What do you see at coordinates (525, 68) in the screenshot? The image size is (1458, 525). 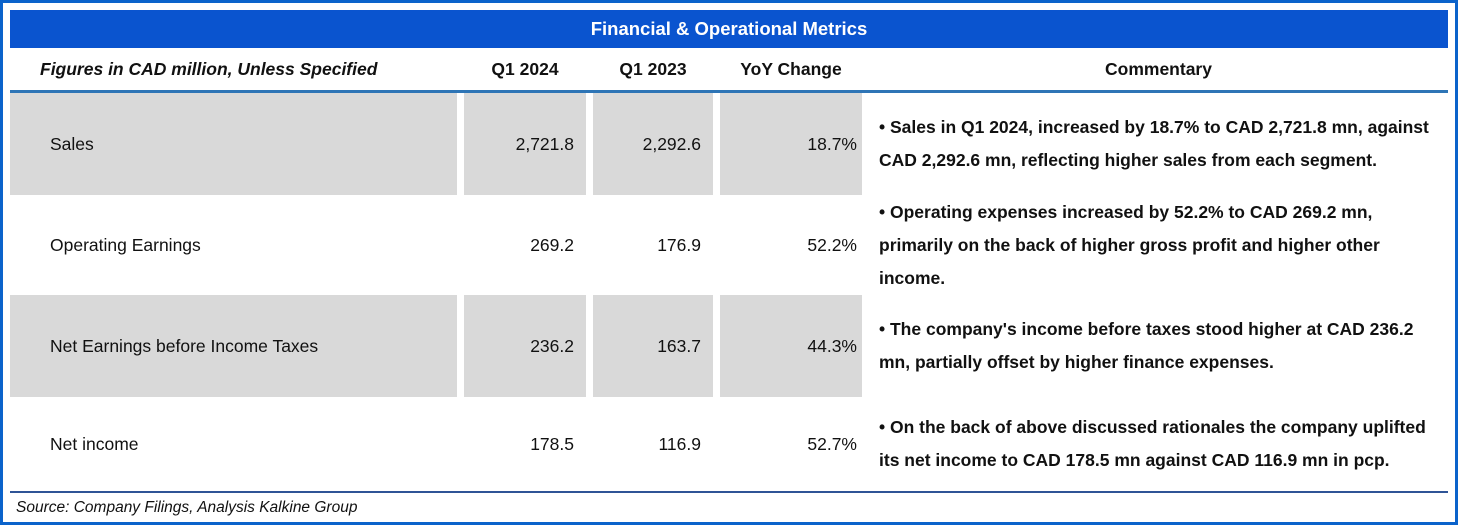 I see `column-header-q1-2024: Q1 2024` at bounding box center [525, 68].